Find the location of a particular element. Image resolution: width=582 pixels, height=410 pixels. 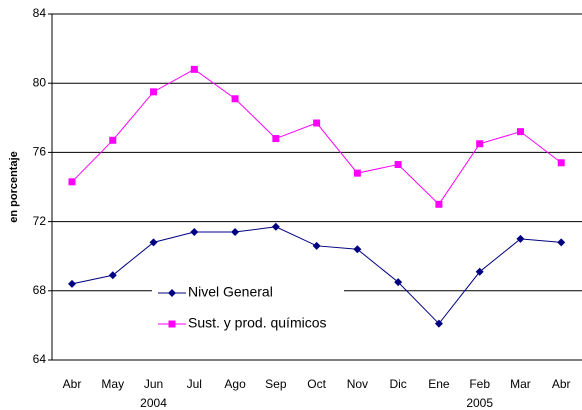

x-tick-label: Jun is located at coordinates (153, 384).